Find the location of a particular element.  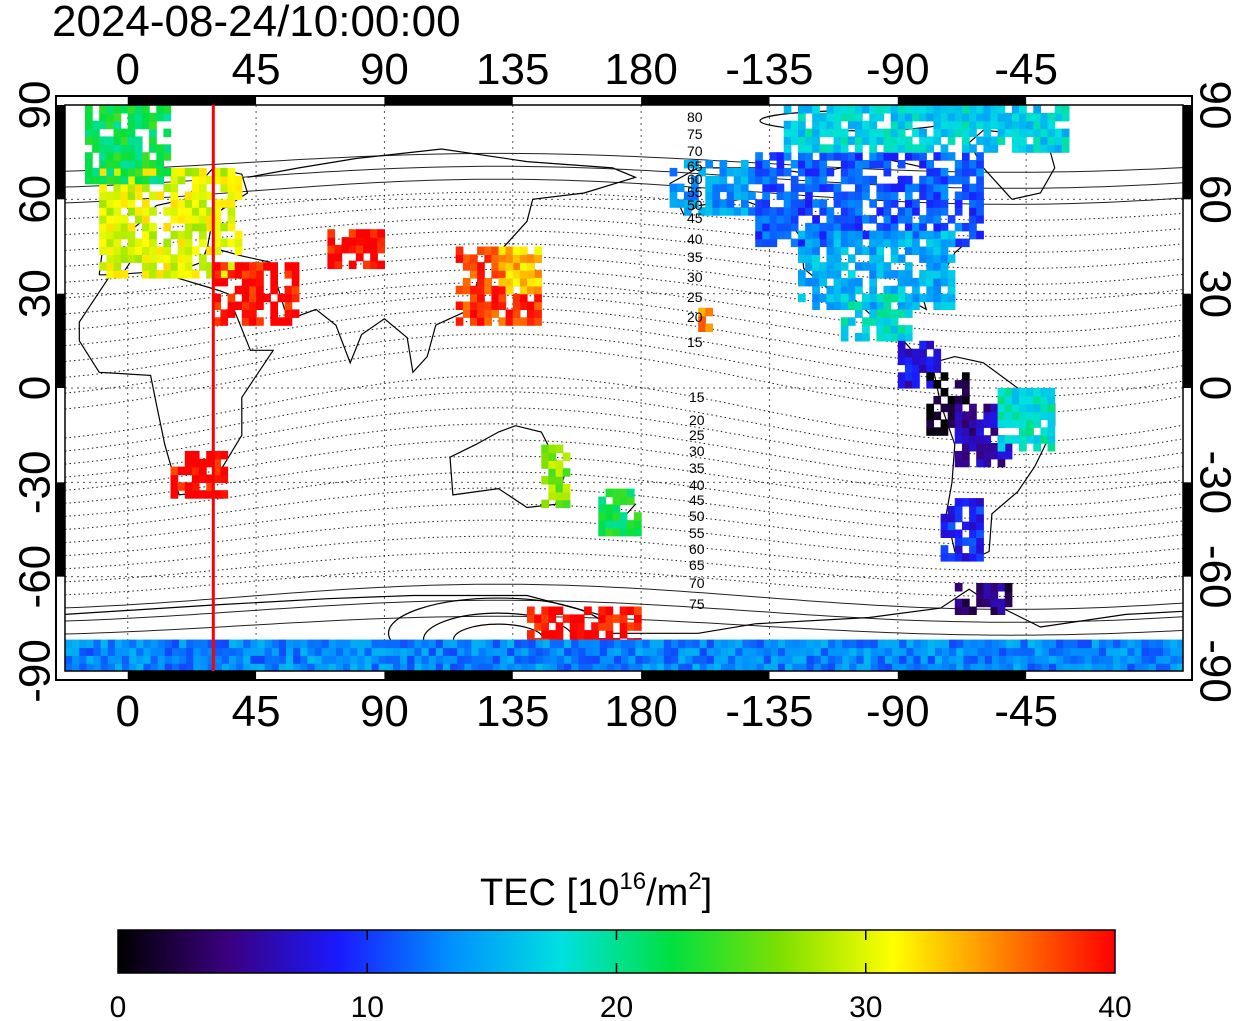

coastline is located at coordinates (422, 261).